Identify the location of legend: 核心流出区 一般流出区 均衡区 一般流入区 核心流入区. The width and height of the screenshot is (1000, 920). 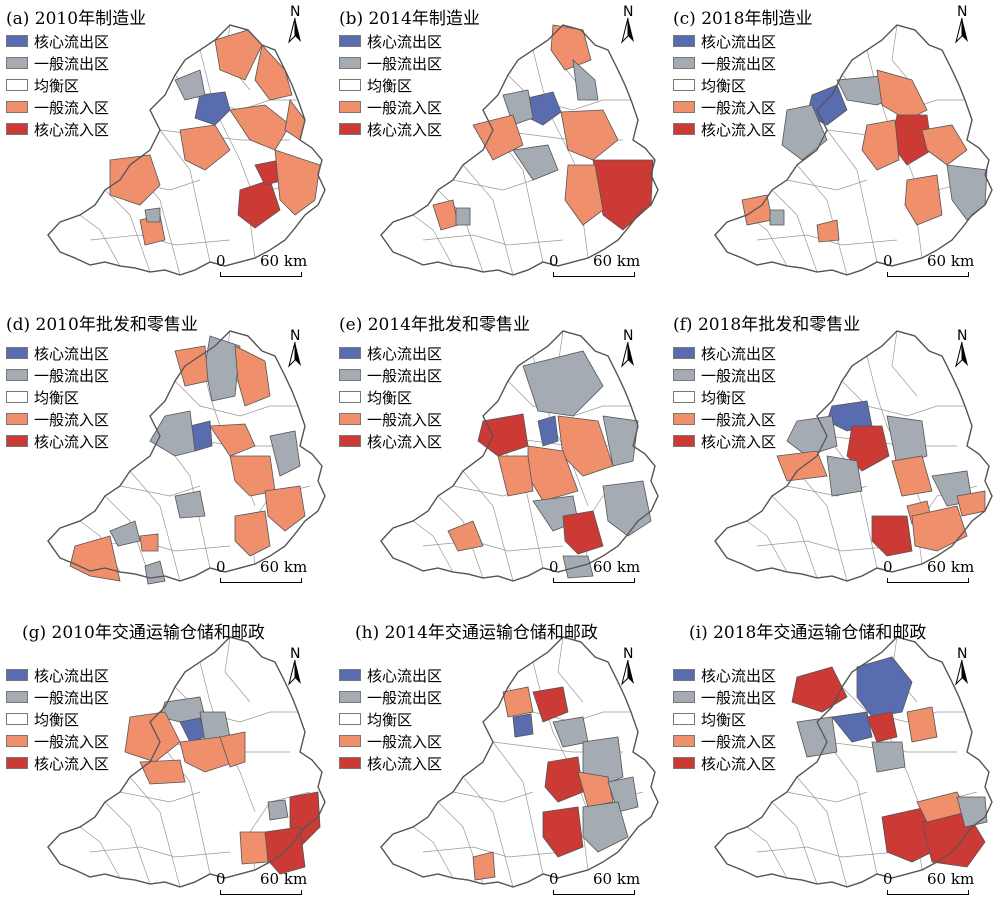
(724, 719).